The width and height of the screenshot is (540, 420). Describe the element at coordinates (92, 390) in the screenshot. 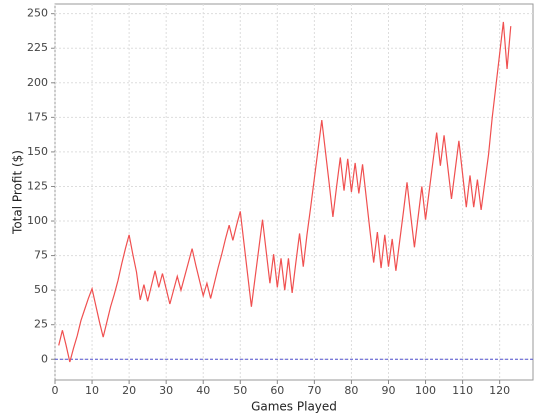

I see `x-tick-label: 10` at that location.